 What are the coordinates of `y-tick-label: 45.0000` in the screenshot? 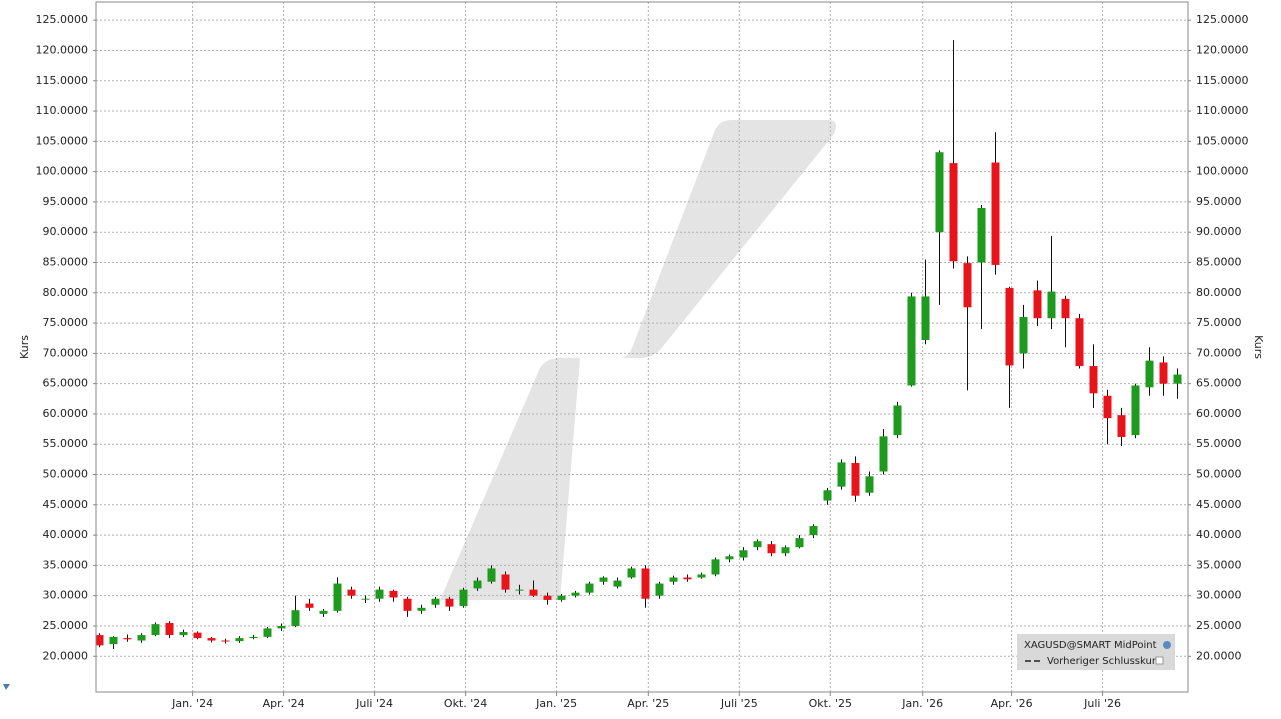 It's located at (66, 504).